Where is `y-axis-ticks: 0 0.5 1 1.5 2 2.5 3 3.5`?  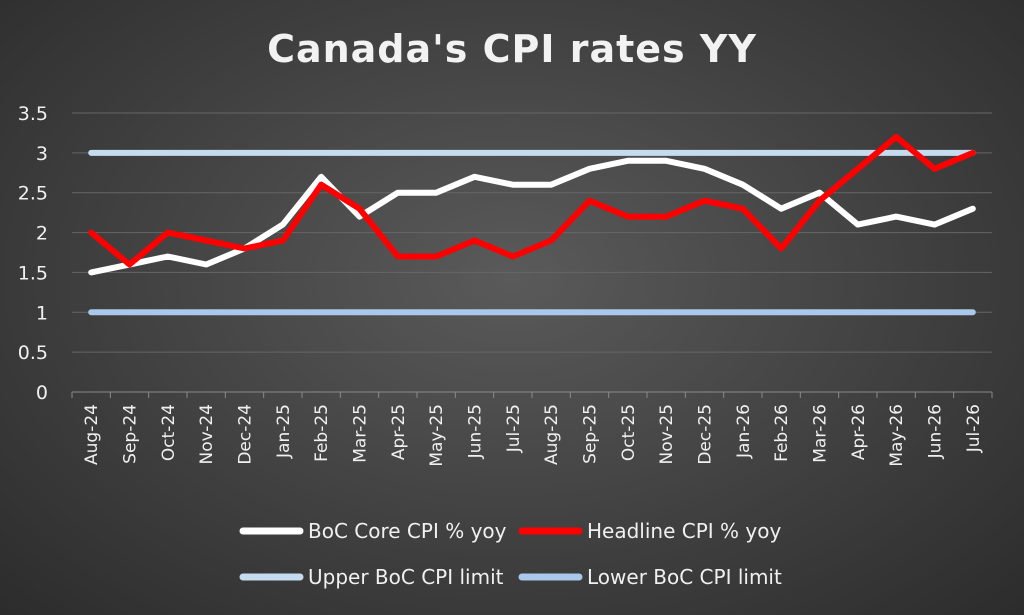
y-axis-ticks: 0 0.5 1 1.5 2 2.5 3 3.5 is located at coordinates (33, 253).